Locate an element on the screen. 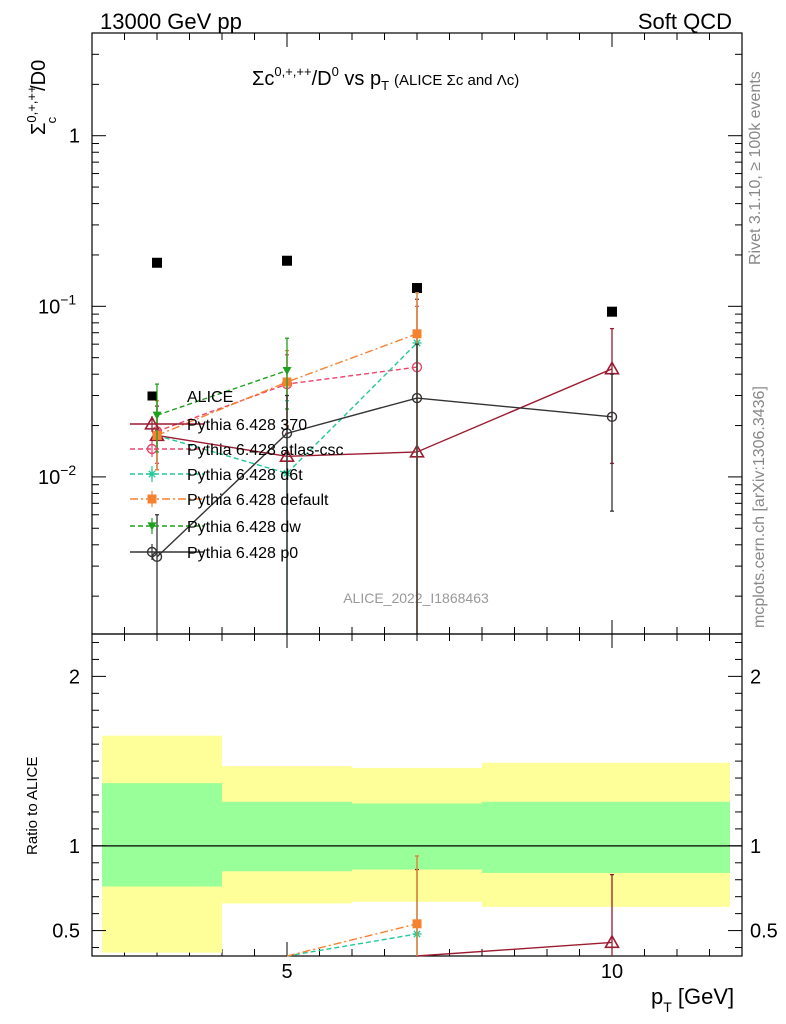  plot-title: Σc0,+,++/D0 vs pT (ALICE Σc and Λc) is located at coordinates (385, 78).